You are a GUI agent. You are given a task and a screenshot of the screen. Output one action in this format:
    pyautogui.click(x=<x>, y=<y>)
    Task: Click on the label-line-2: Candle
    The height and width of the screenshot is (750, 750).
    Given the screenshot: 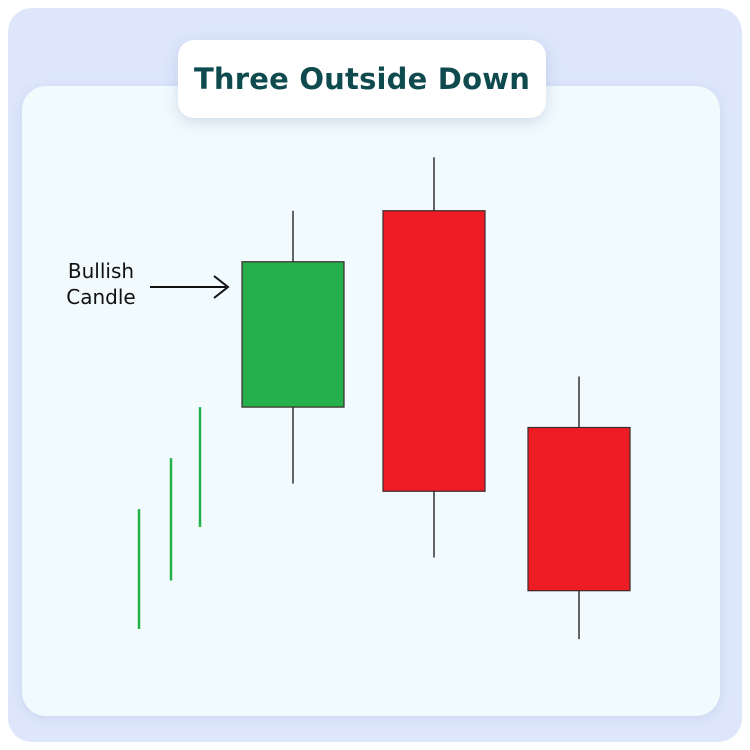 What is the action you would take?
    pyautogui.click(x=101, y=297)
    